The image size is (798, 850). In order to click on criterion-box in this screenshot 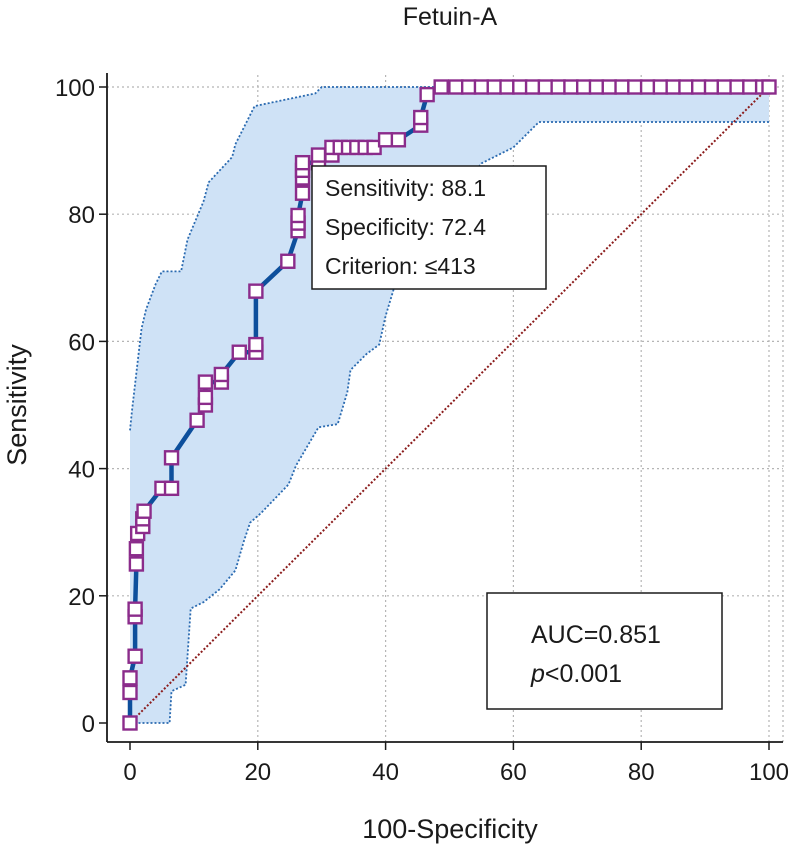, I will do `click(429, 227)`.